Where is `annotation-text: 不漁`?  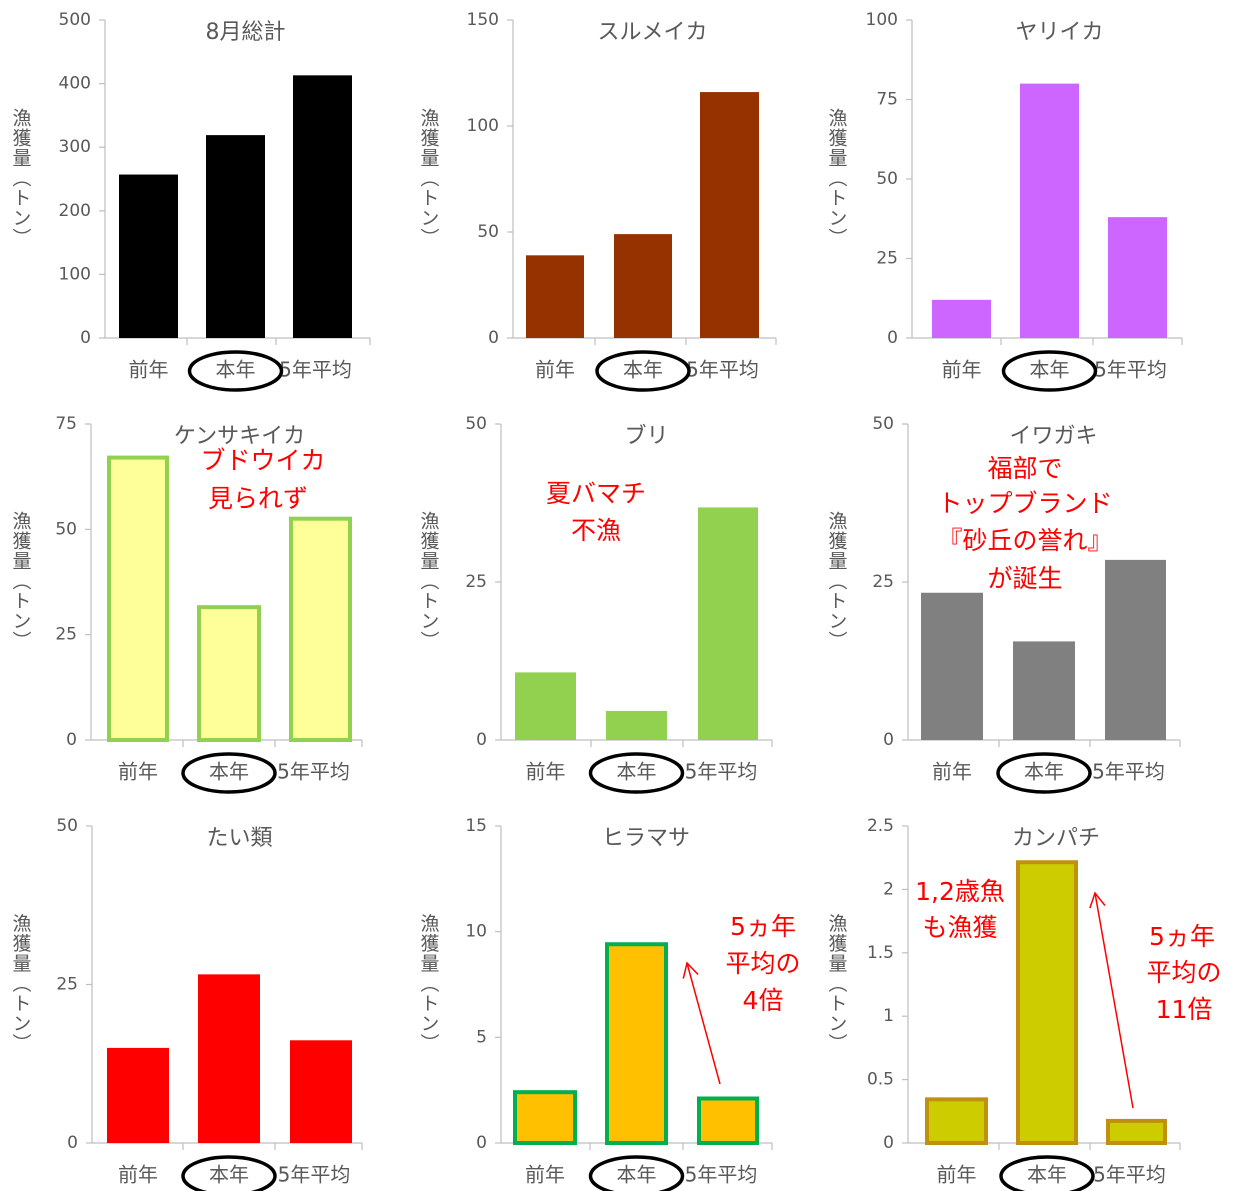
annotation-text: 不漁 is located at coordinates (596, 530).